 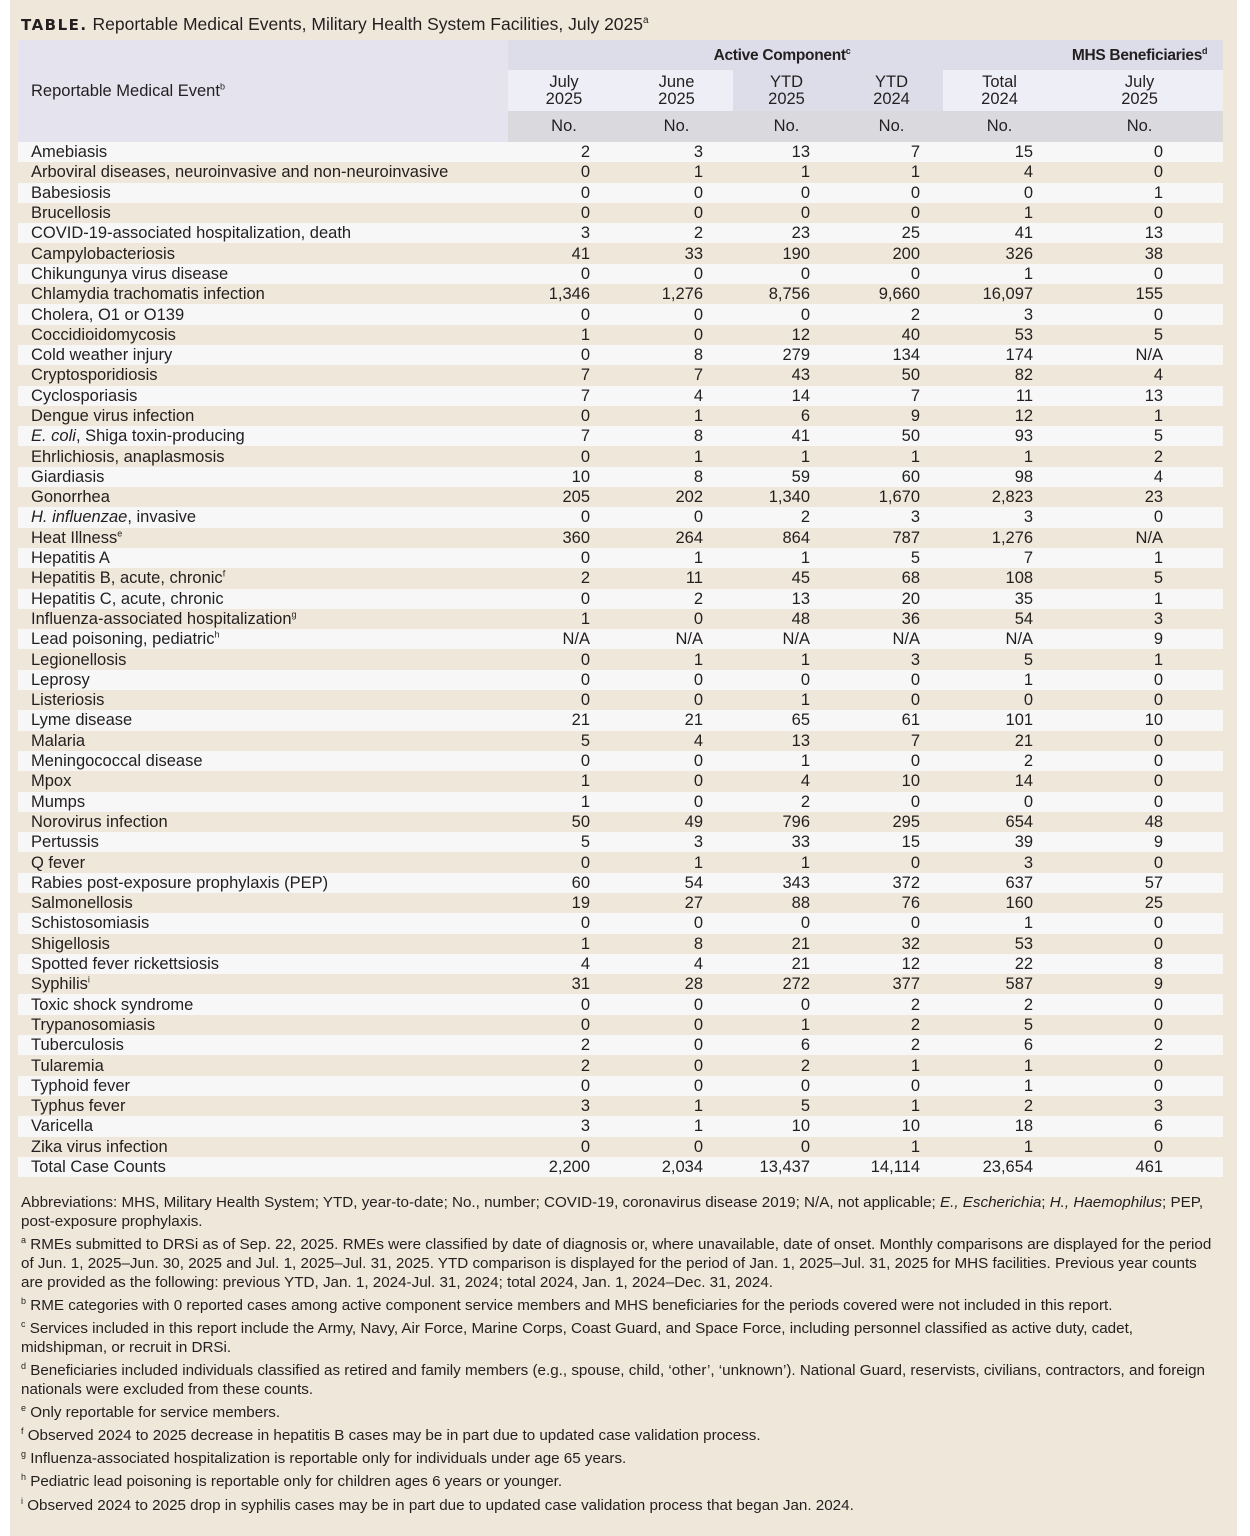 What do you see at coordinates (263, 984) in the screenshot?
I see `event-name: Syphilisi` at bounding box center [263, 984].